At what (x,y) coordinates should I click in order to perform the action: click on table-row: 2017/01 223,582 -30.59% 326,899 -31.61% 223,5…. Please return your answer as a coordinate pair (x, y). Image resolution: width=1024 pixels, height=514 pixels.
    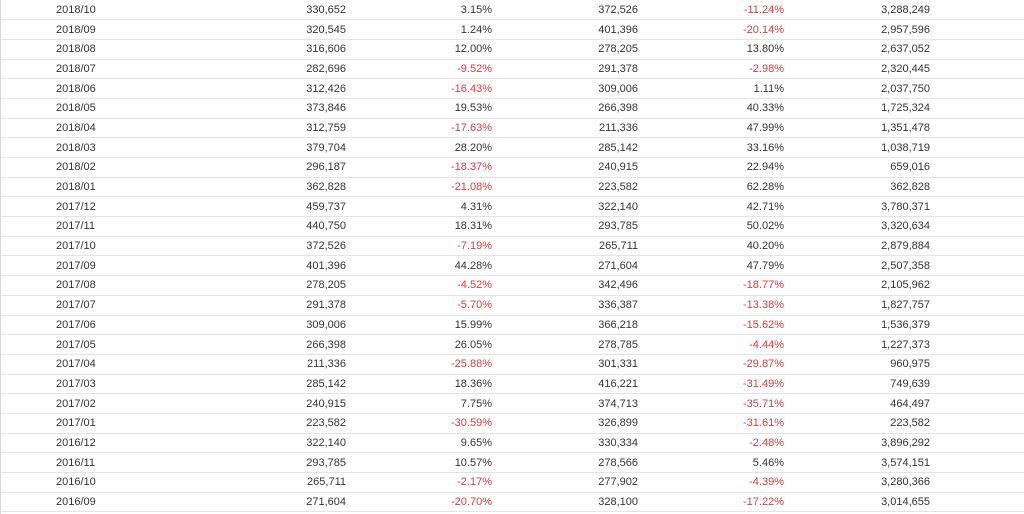
    Looking at the image, I should click on (512, 423).